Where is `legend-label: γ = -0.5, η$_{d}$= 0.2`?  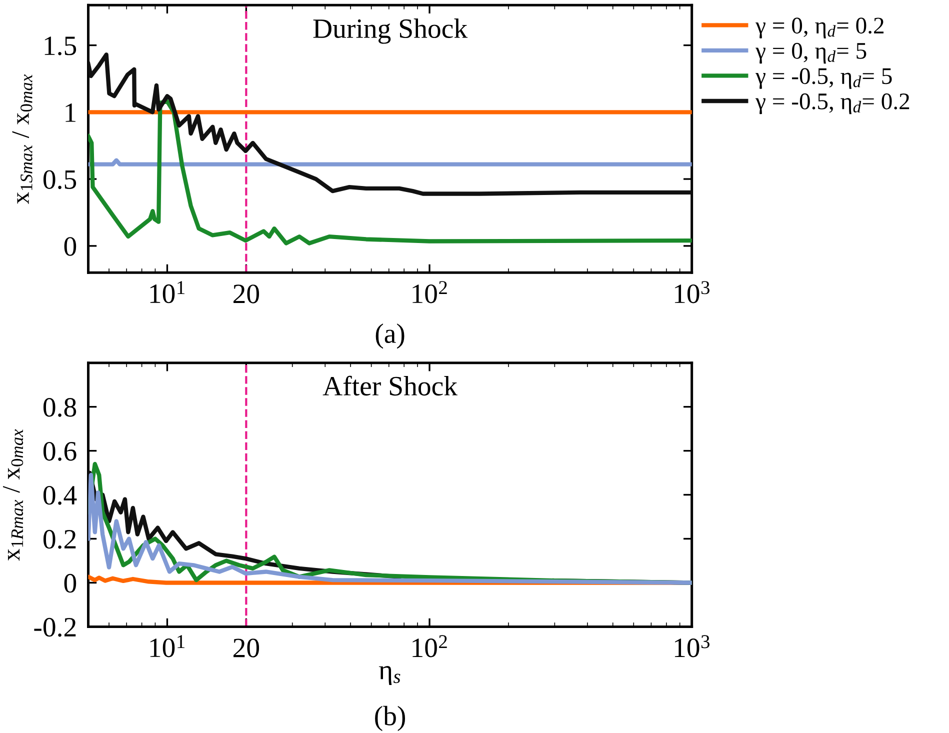 legend-label: γ = -0.5, η$_{d}$= 0.2 is located at coordinates (833, 103).